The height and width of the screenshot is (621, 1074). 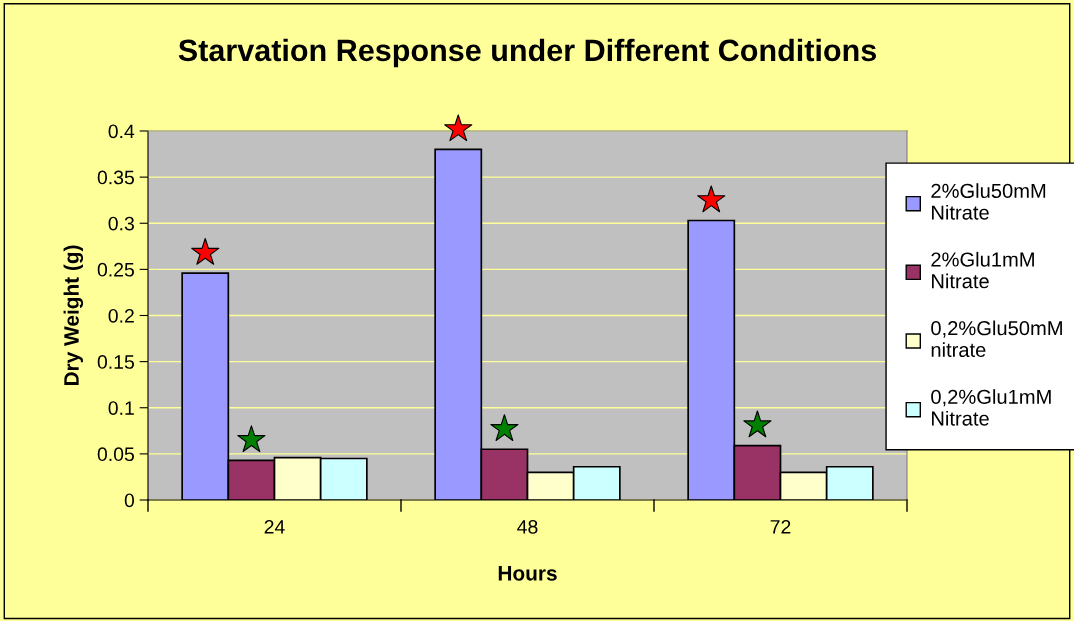 What do you see at coordinates (115, 362) in the screenshot?
I see `y-tick-label: 0.15` at bounding box center [115, 362].